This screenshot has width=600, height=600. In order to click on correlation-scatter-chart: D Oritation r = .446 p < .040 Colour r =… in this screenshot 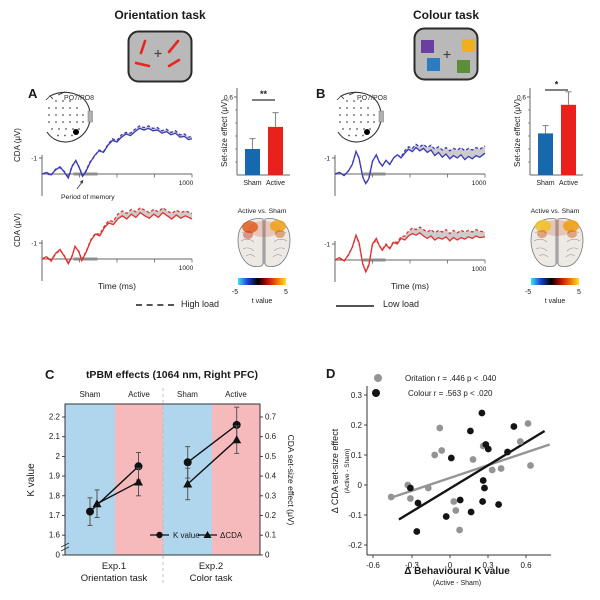, I will do `click(438, 476)`.